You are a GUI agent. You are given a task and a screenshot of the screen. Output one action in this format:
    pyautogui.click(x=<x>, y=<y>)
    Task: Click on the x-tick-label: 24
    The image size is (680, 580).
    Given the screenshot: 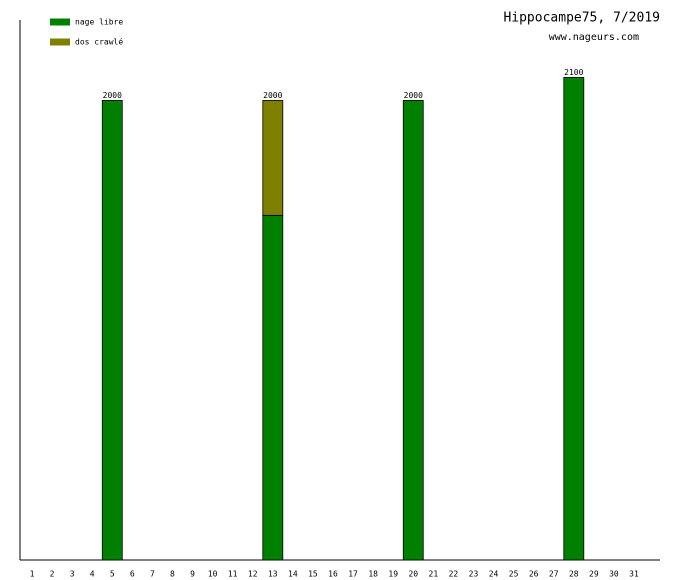 What is the action you would take?
    pyautogui.click(x=494, y=574)
    